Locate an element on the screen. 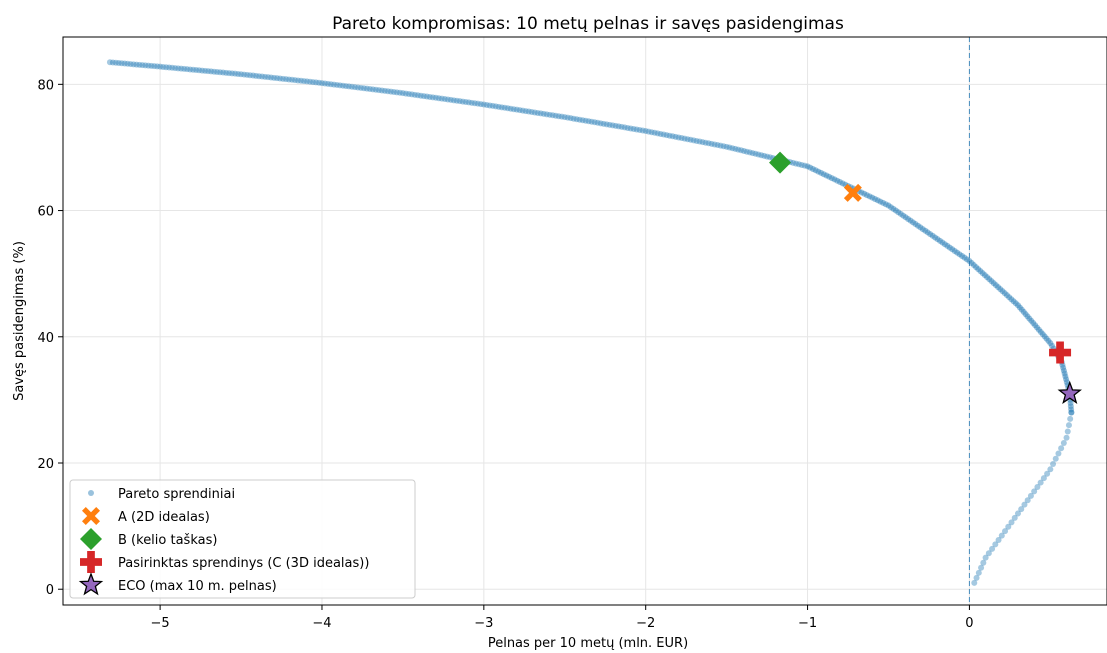 This screenshot has height=653, width=1107. legend-marker-diamond is located at coordinates (91, 539).